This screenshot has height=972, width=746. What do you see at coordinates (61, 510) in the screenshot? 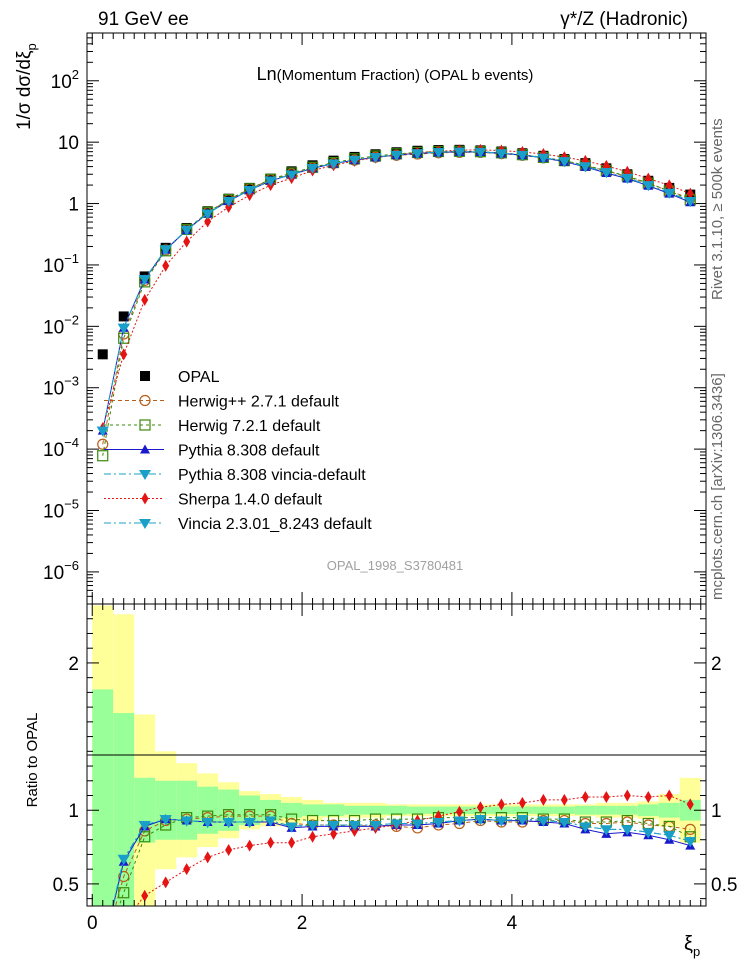
I see `main-ytick-label: 10⁻⁵` at bounding box center [61, 510].